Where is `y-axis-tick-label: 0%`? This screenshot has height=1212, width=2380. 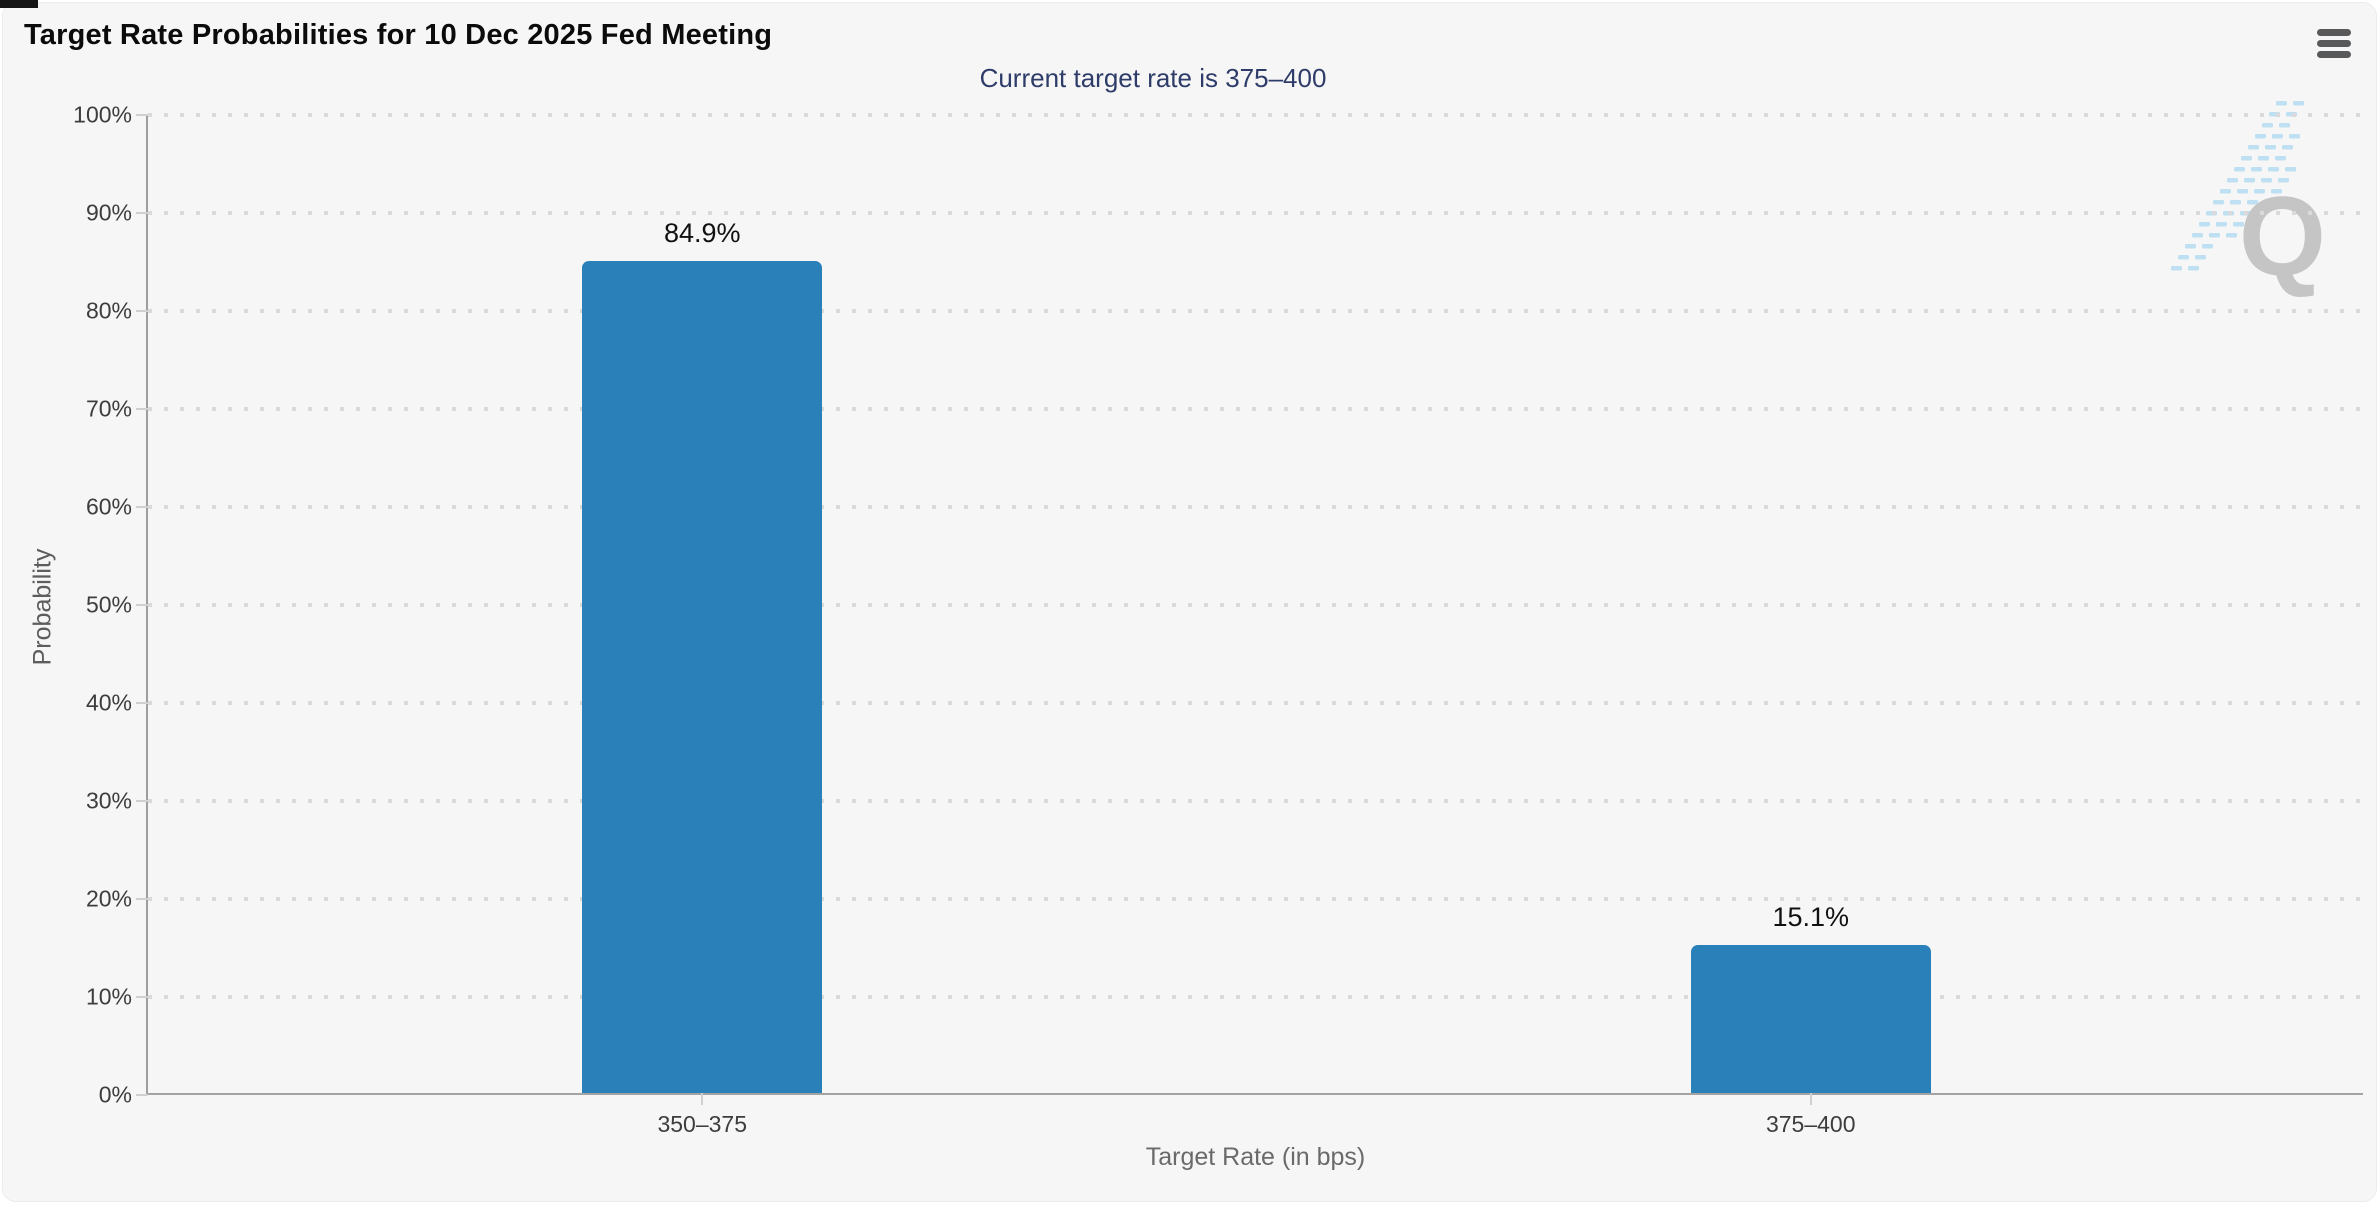 y-axis-tick-label: 0% is located at coordinates (115, 1094).